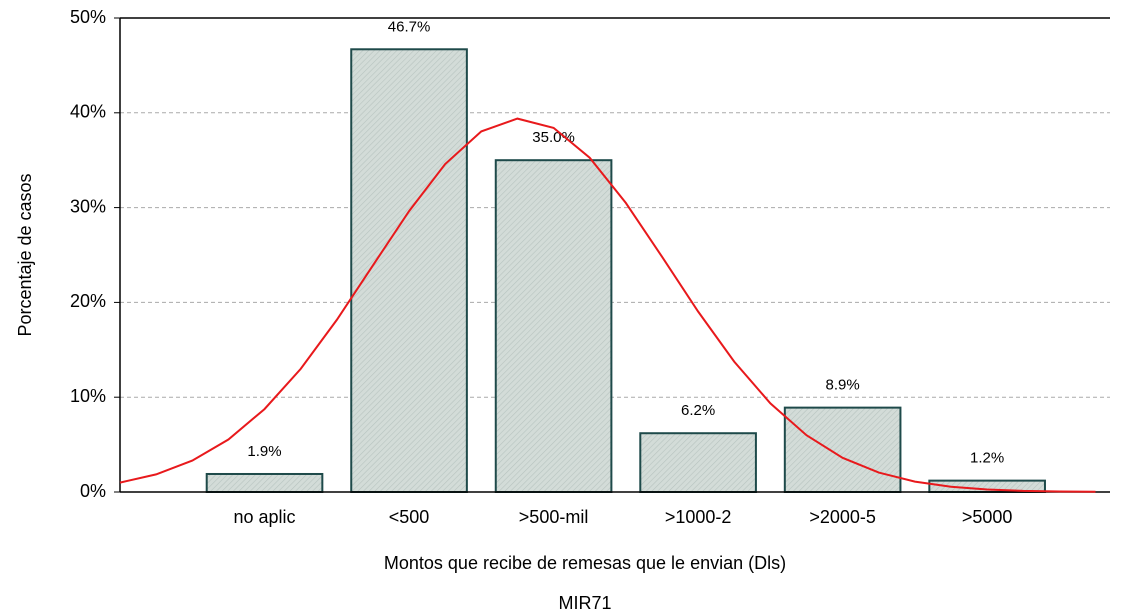  Describe the element at coordinates (554, 517) in the screenshot. I see `x-tick-label: >500-mil` at that location.